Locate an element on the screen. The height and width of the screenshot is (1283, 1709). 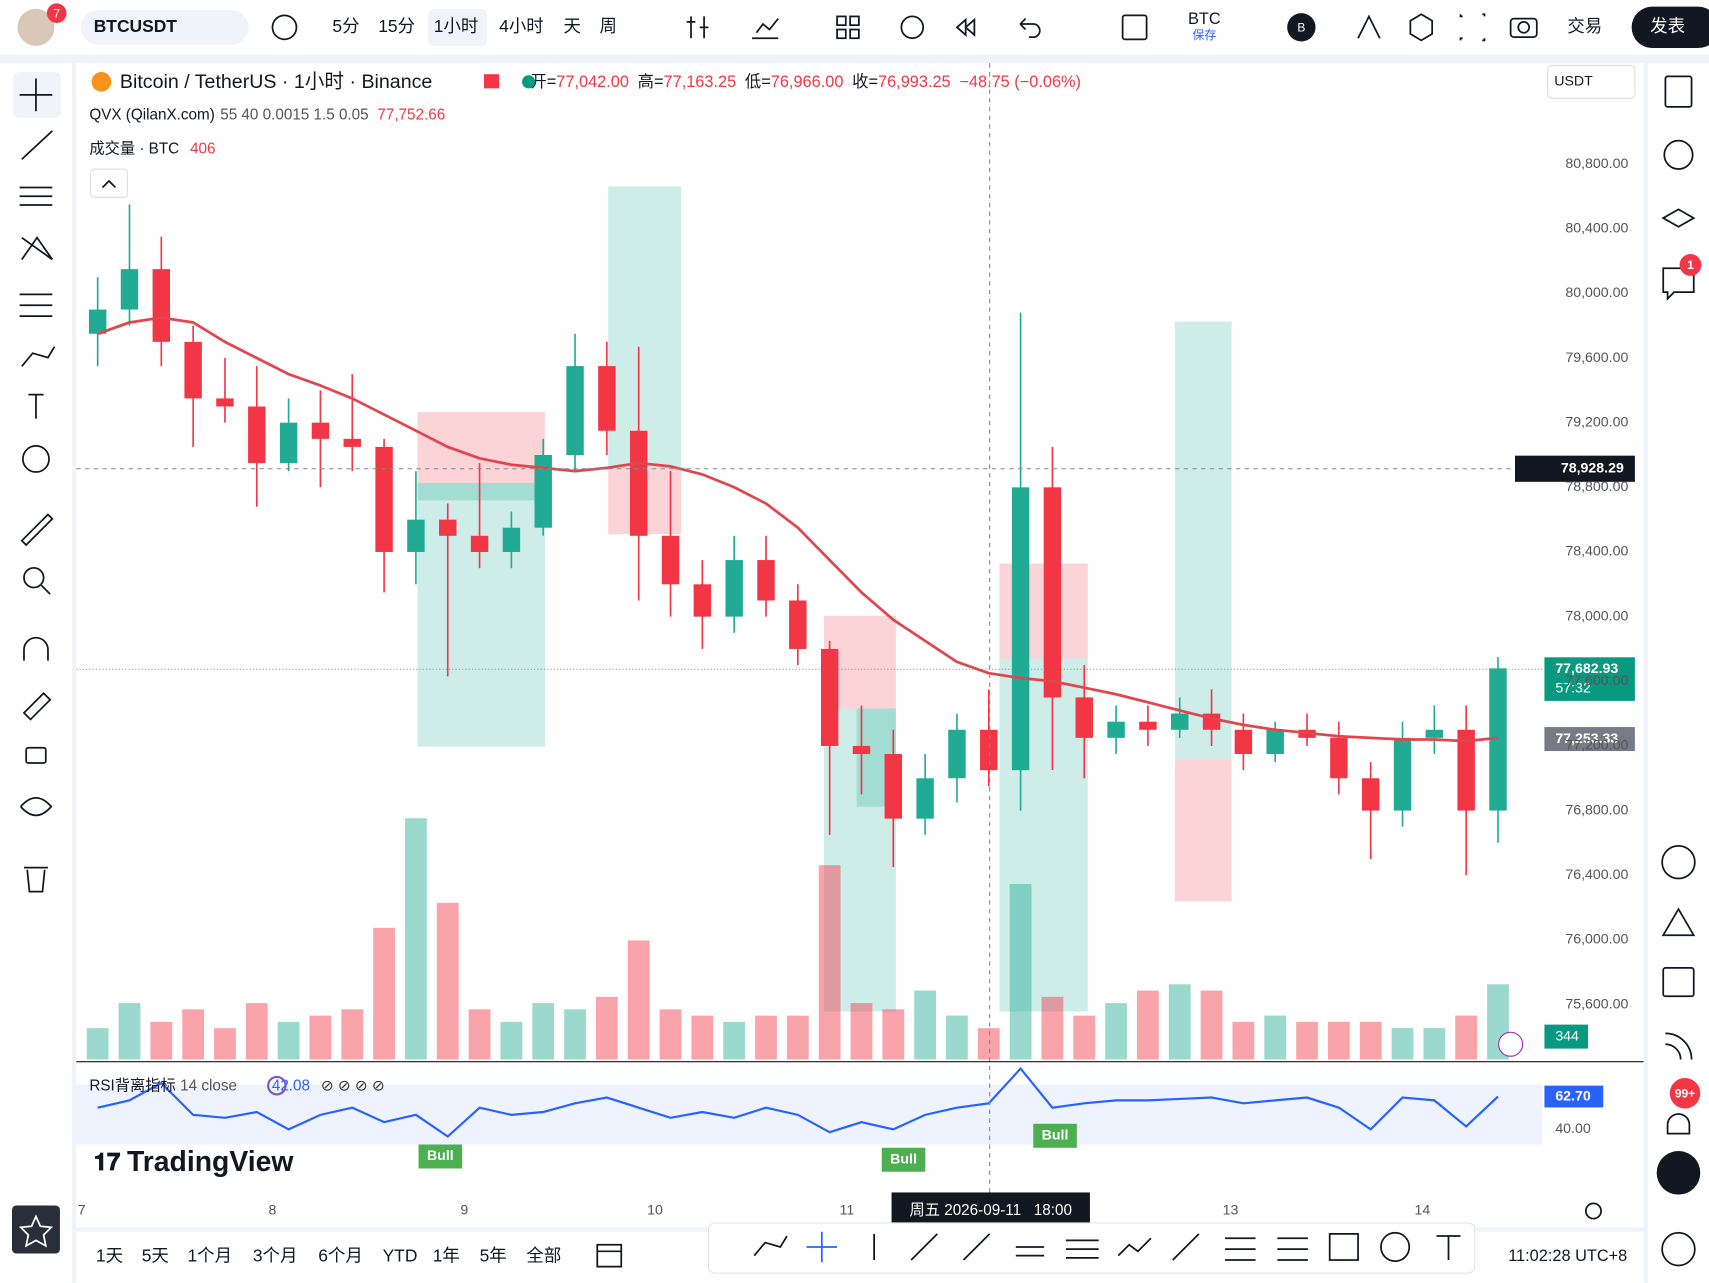
ohlc-open-label: 开= is located at coordinates (543, 82).